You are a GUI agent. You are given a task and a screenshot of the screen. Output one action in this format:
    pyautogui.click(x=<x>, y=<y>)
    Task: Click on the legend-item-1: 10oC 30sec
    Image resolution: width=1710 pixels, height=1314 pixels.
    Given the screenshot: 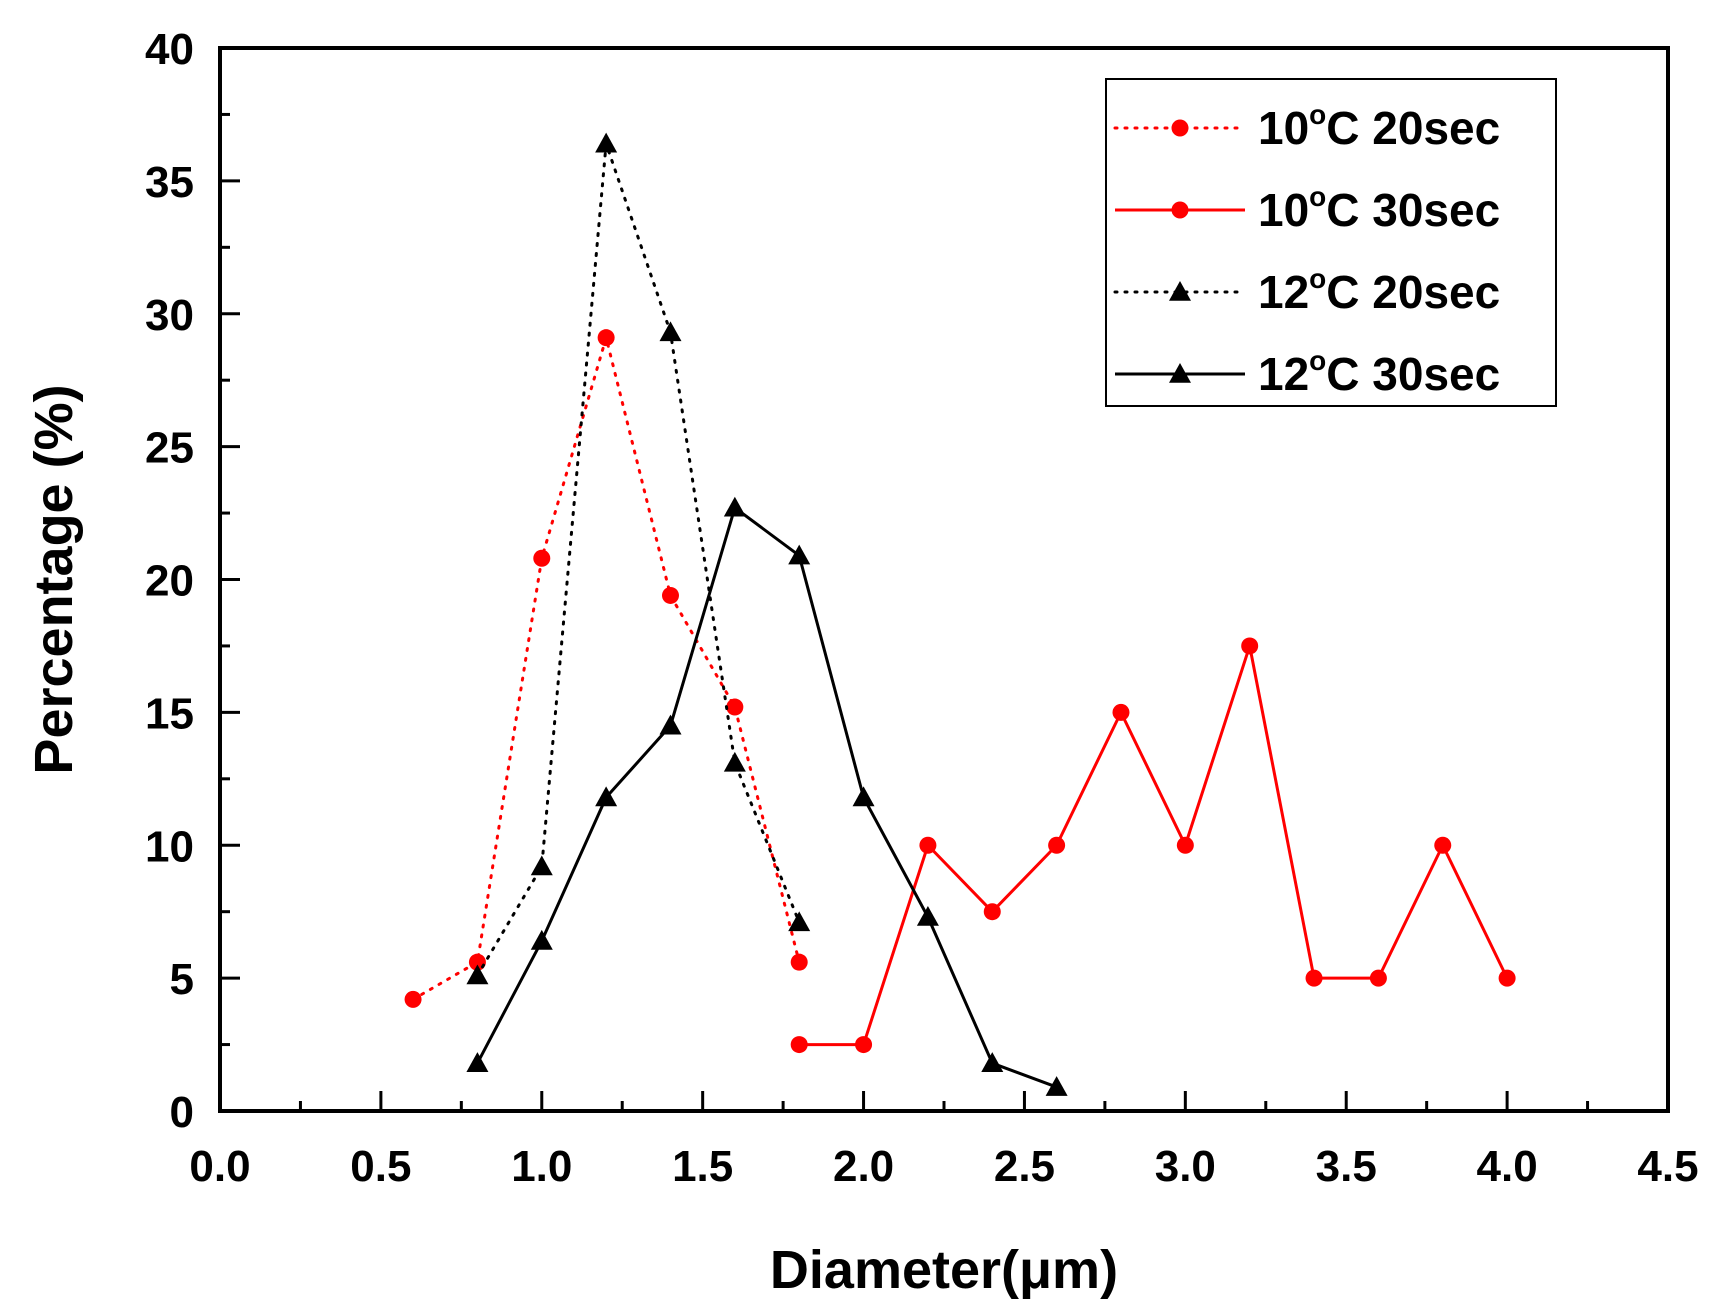 What is the action you would take?
    pyautogui.click(x=1307, y=208)
    